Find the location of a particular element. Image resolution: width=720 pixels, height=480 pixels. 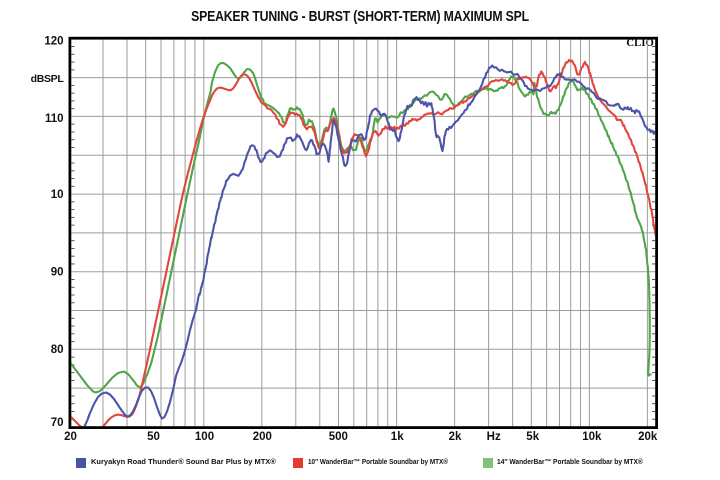

svg-text: 120 is located at coordinates (53, 41).